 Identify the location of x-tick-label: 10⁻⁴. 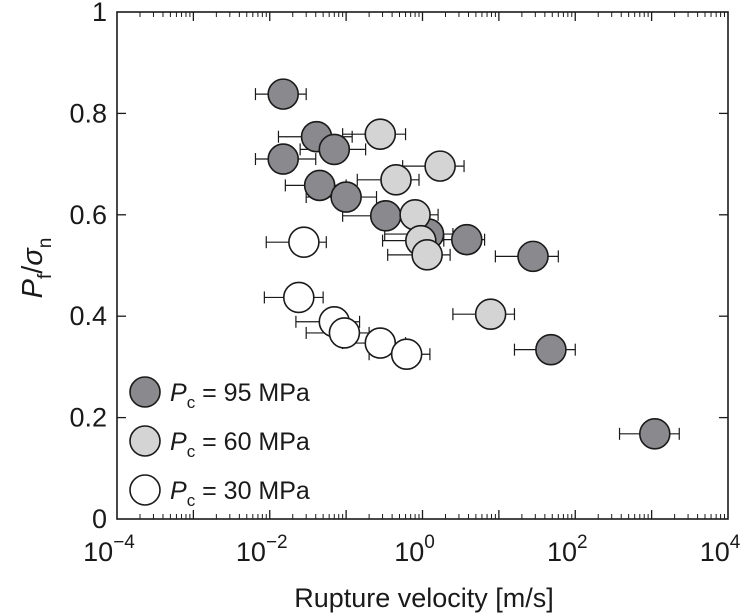
(109, 549).